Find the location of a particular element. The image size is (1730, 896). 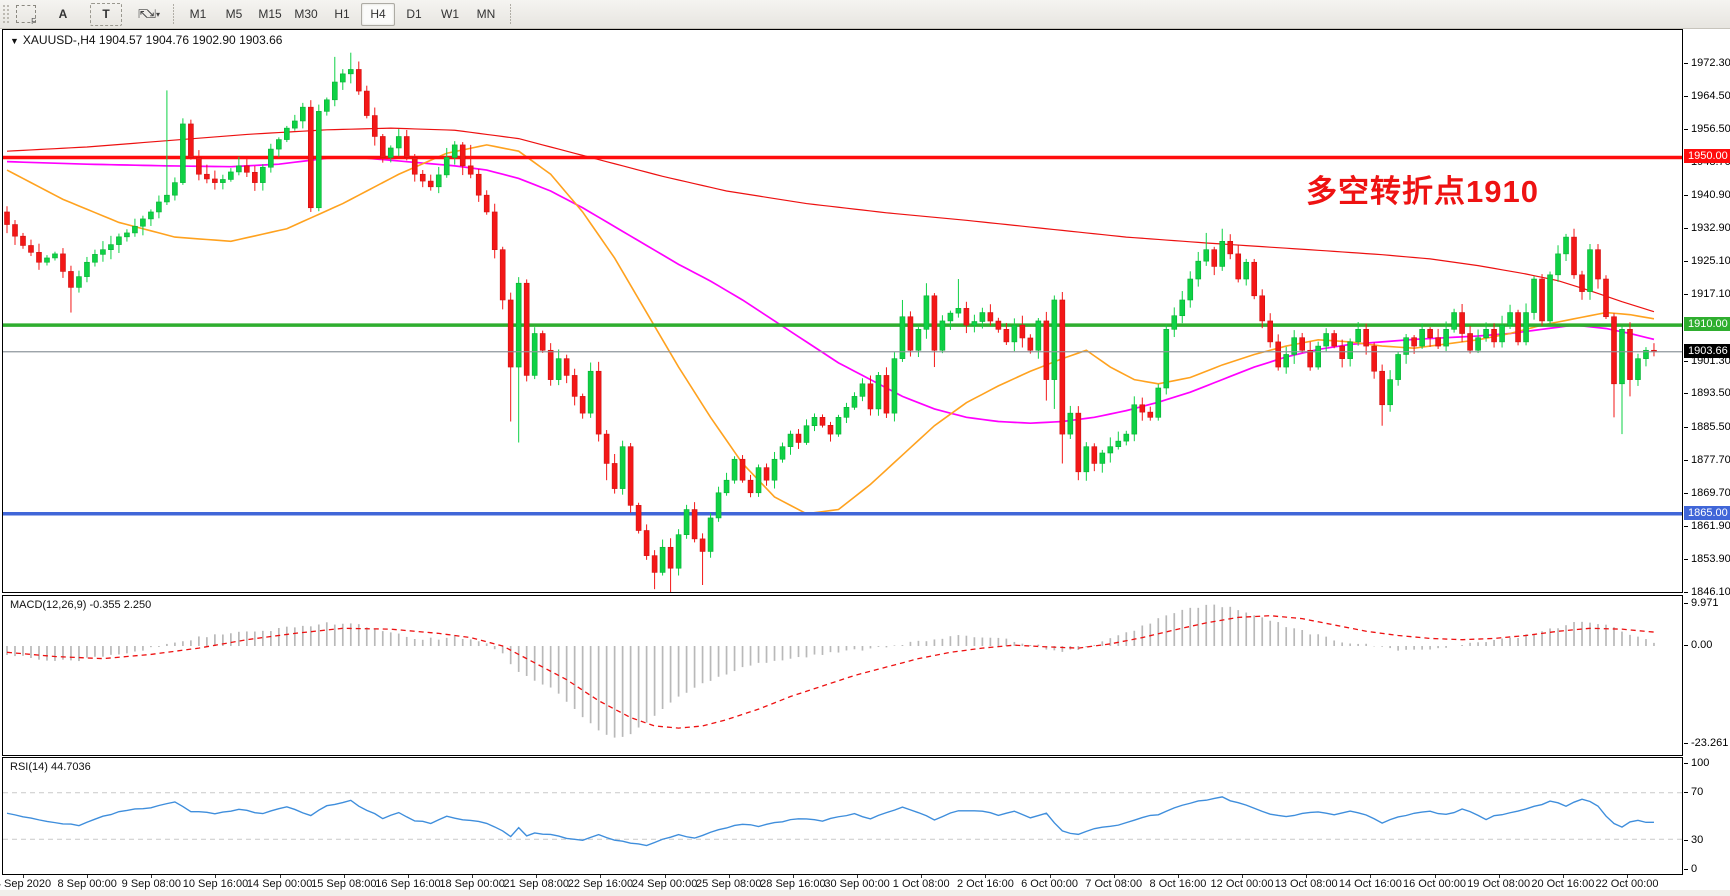

timeframe-button-d1: D1 is located at coordinates (414, 14).